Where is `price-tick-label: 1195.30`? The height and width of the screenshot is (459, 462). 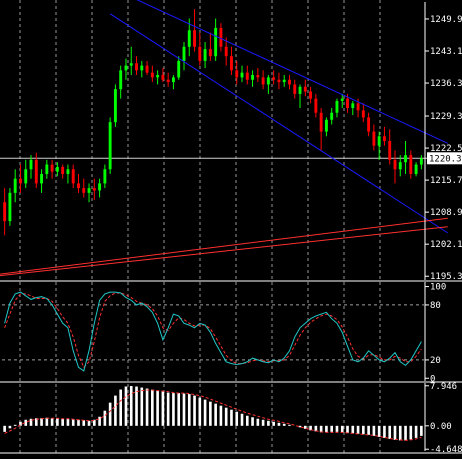 price-tick-label: 1195.30 is located at coordinates (446, 277).